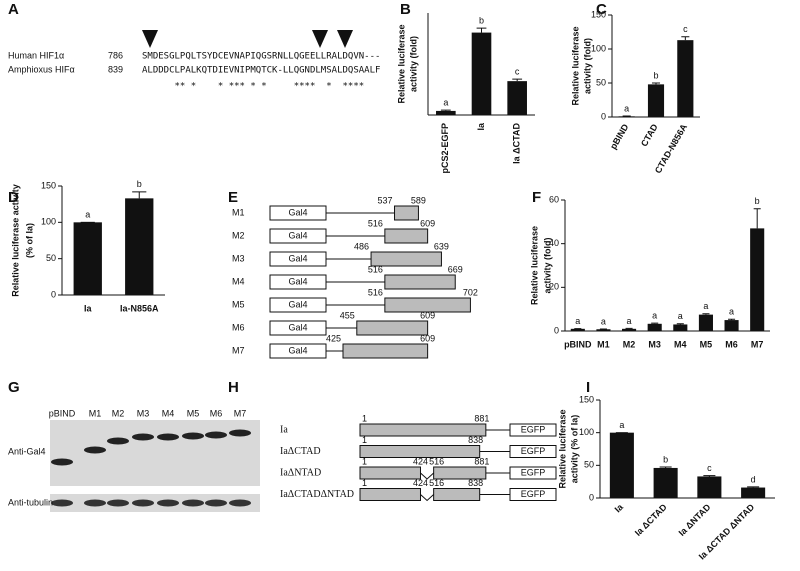 The height and width of the screenshot is (571, 800). Describe the element at coordinates (193, 413) in the screenshot. I see `lane-label: M5` at that location.